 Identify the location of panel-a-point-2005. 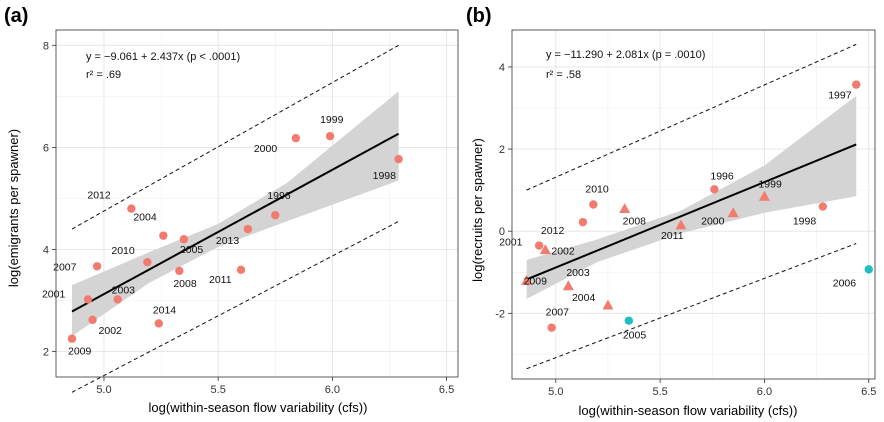
(184, 239).